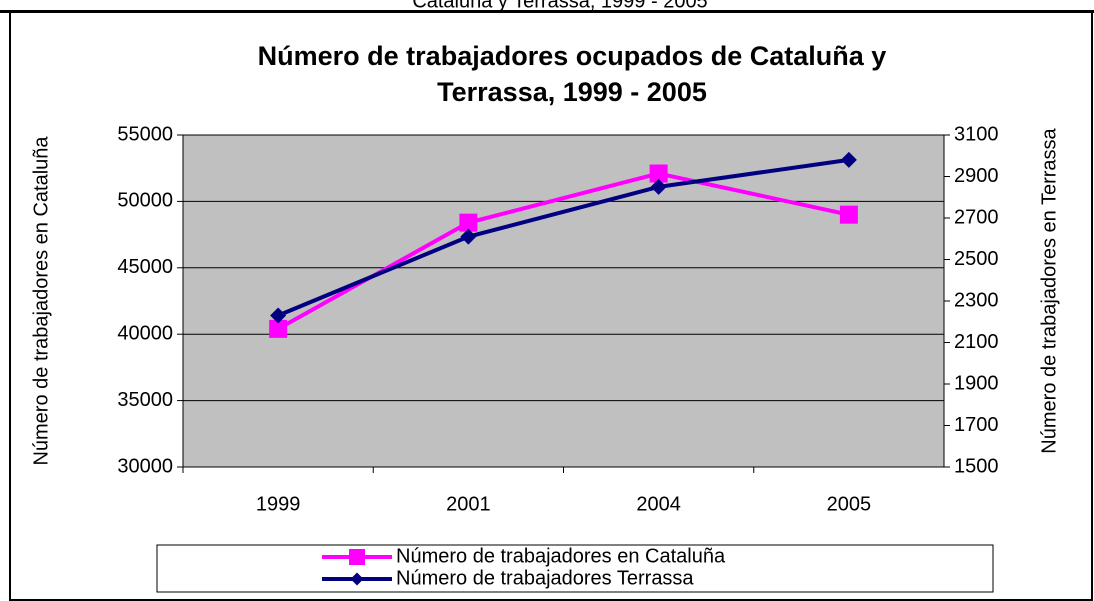 The height and width of the screenshot is (601, 1094). What do you see at coordinates (658, 504) in the screenshot?
I see `x-tick-label: 2004` at bounding box center [658, 504].